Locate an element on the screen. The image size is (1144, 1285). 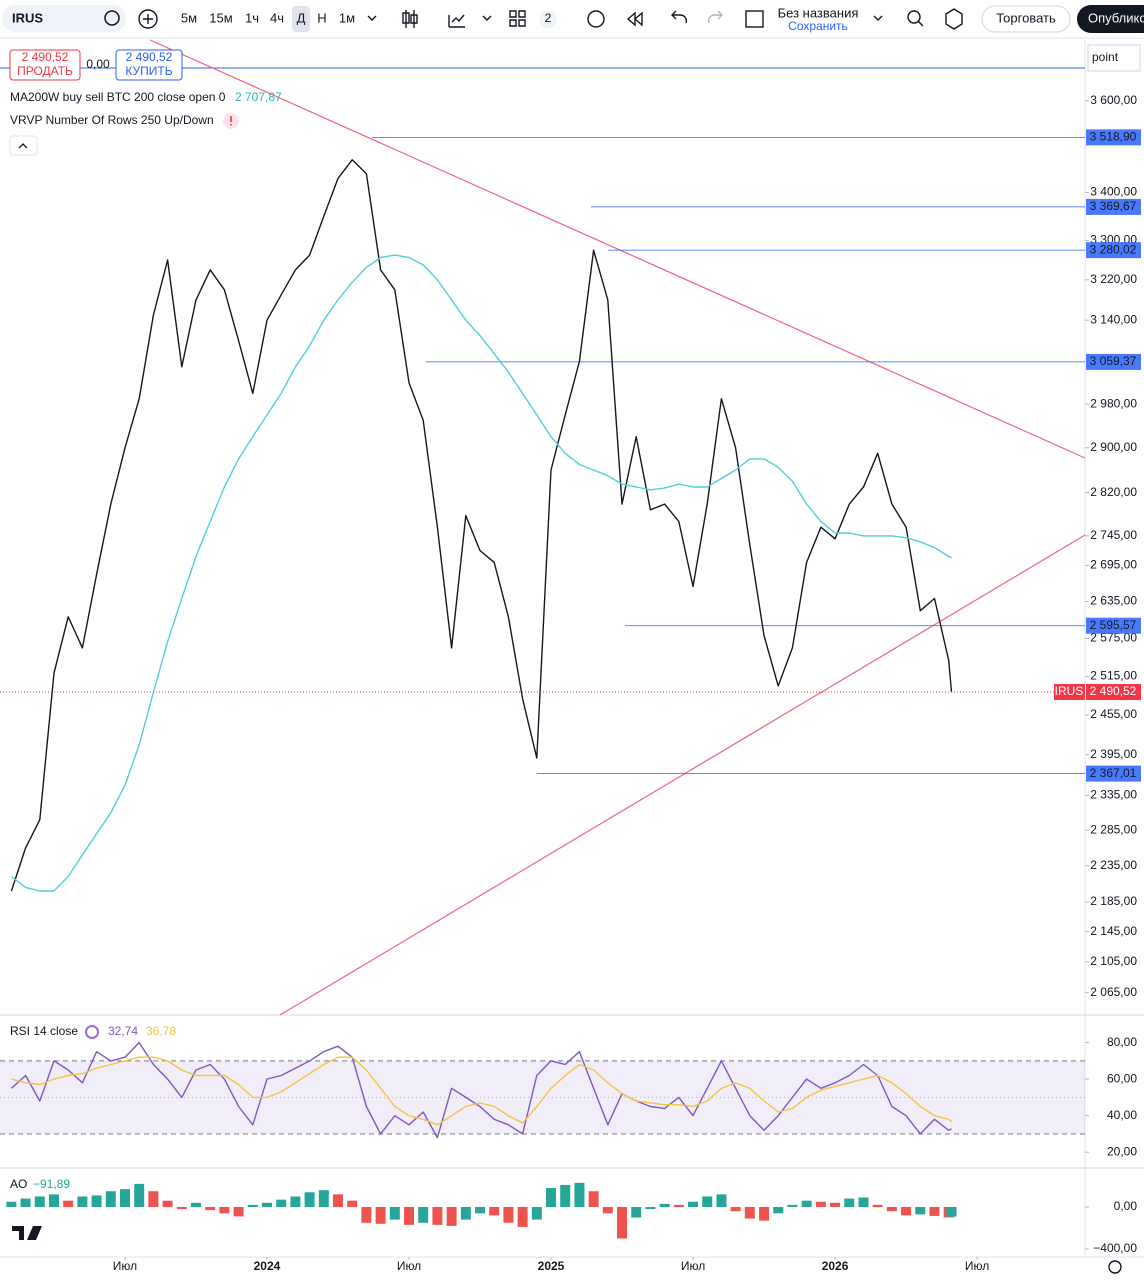
add-icon is located at coordinates (148, 19).